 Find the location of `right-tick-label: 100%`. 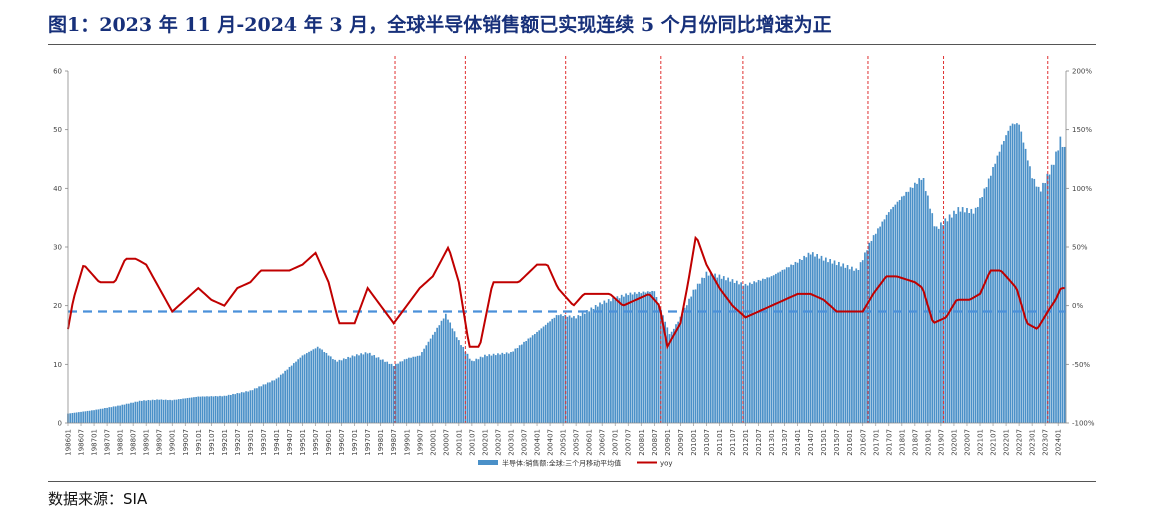

right-tick-label: 100% is located at coordinates (1082, 189).